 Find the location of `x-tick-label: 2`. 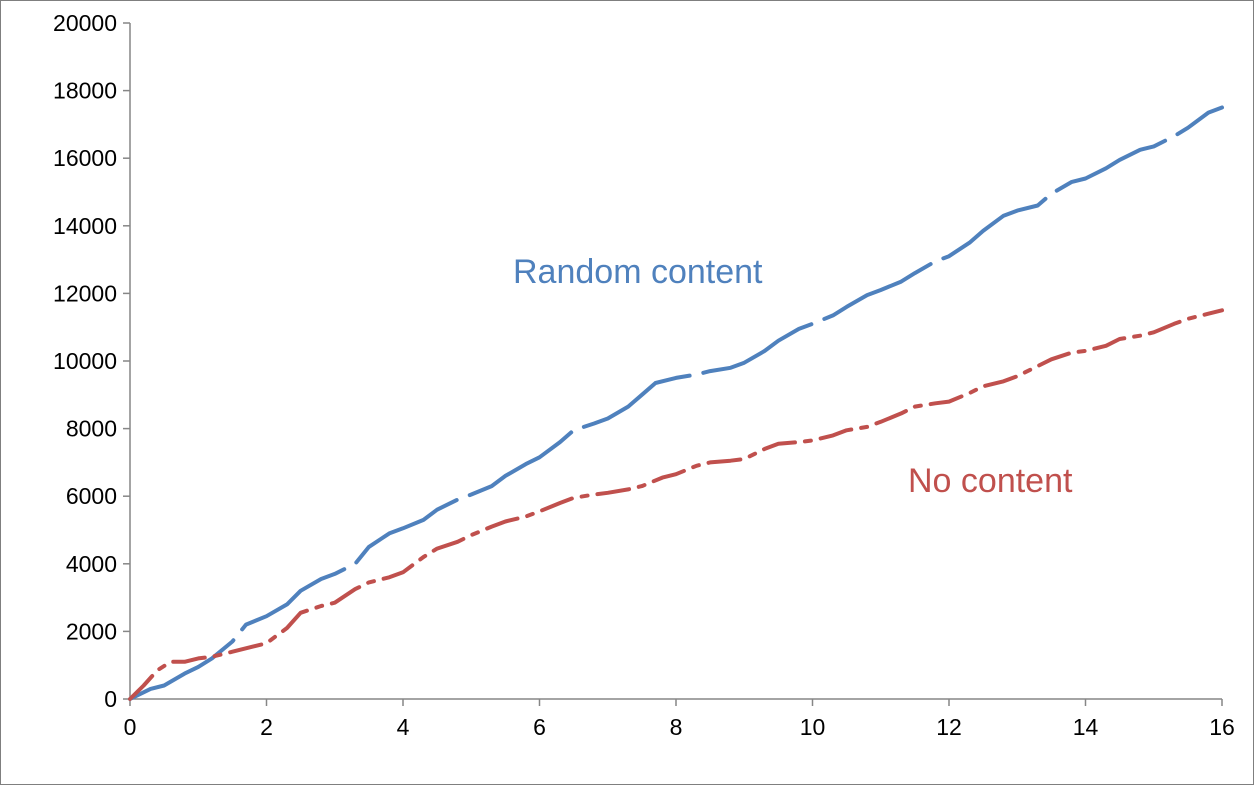

x-tick-label: 2 is located at coordinates (266, 727).